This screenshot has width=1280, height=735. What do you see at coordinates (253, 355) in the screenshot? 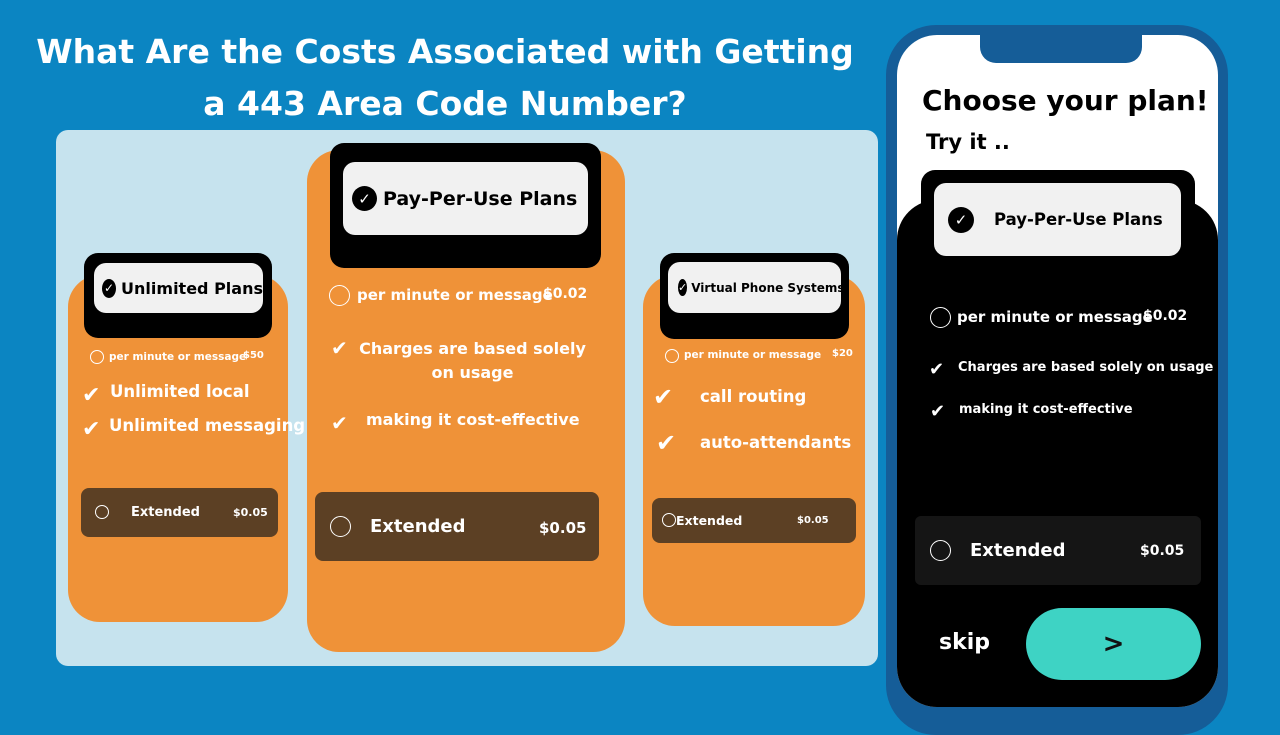
I see `rate-price: $50` at bounding box center [253, 355].